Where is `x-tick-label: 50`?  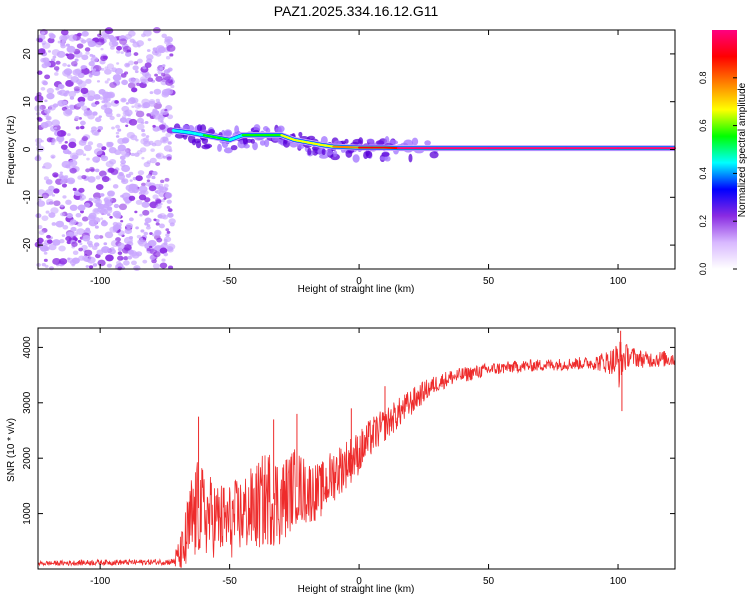
x-tick-label: 50 is located at coordinates (489, 281).